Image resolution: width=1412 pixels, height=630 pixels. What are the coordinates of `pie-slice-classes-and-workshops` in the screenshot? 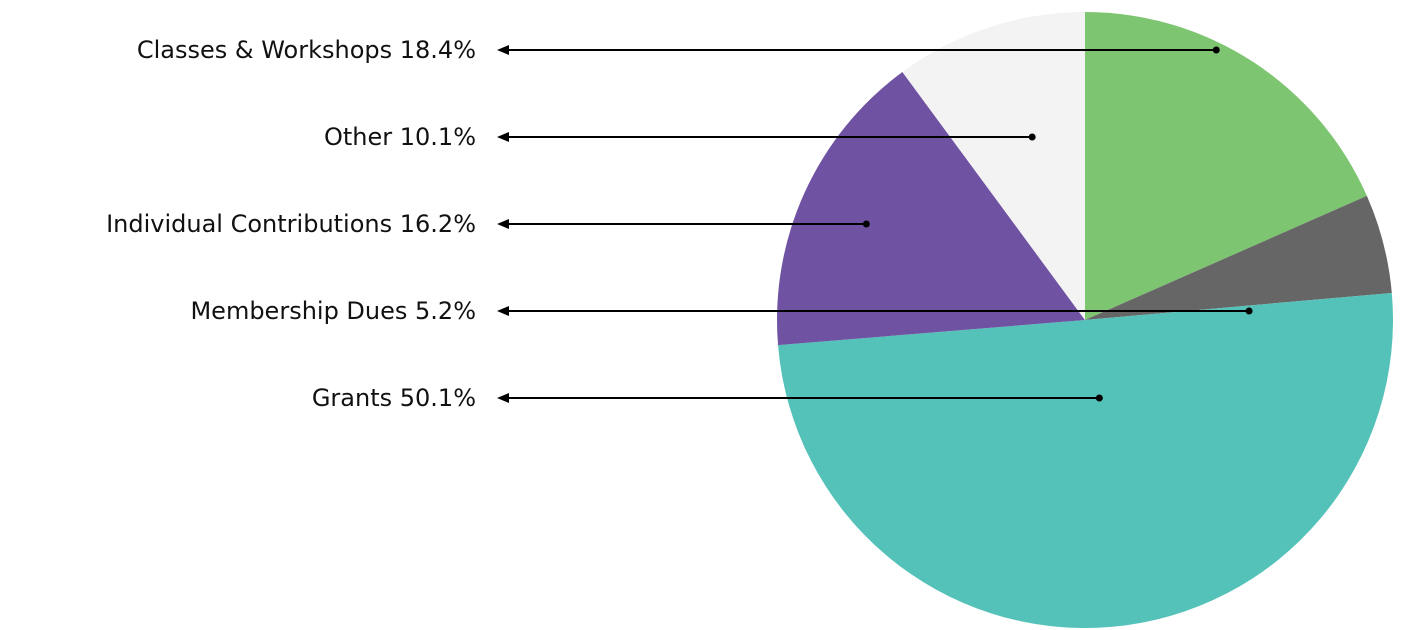 It's located at (1226, 166).